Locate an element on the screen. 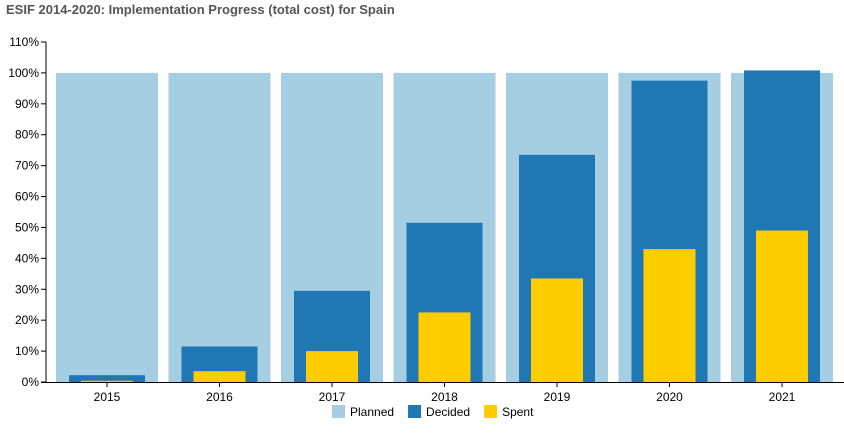 The width and height of the screenshot is (844, 434). y-tick-label: 30% is located at coordinates (27, 289).